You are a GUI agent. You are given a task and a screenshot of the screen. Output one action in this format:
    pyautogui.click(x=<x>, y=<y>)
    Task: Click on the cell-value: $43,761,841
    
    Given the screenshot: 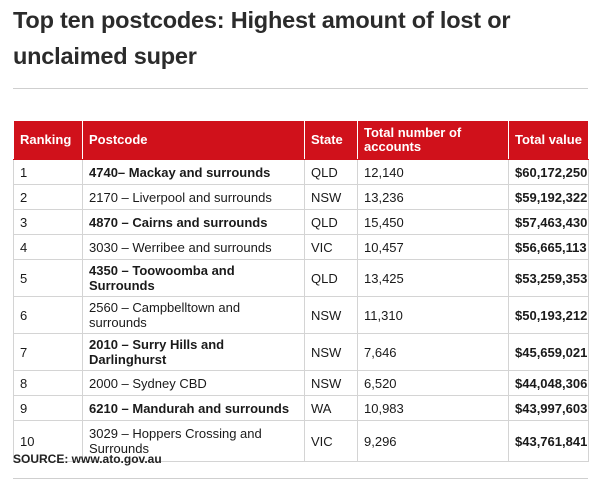 What is the action you would take?
    pyautogui.click(x=548, y=441)
    